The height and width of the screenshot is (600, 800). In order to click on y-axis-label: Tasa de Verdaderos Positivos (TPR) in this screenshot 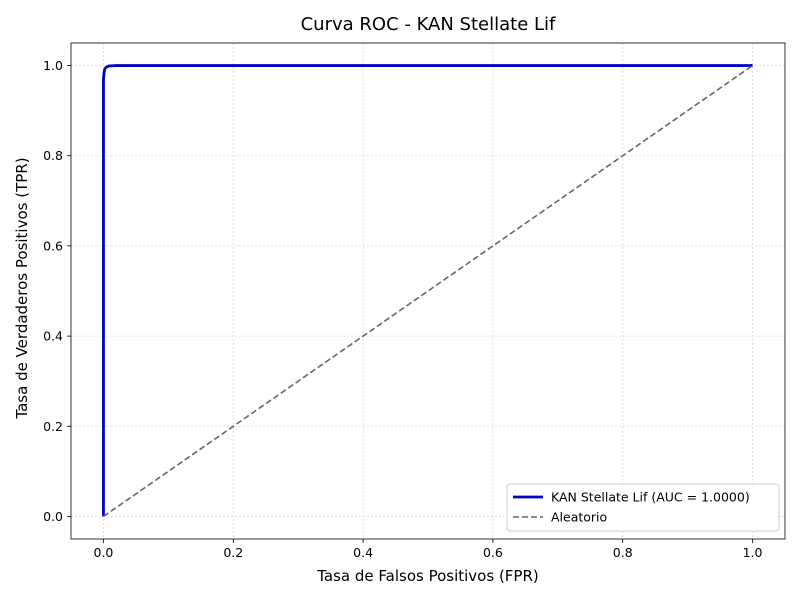, I will do `click(22, 288)`.